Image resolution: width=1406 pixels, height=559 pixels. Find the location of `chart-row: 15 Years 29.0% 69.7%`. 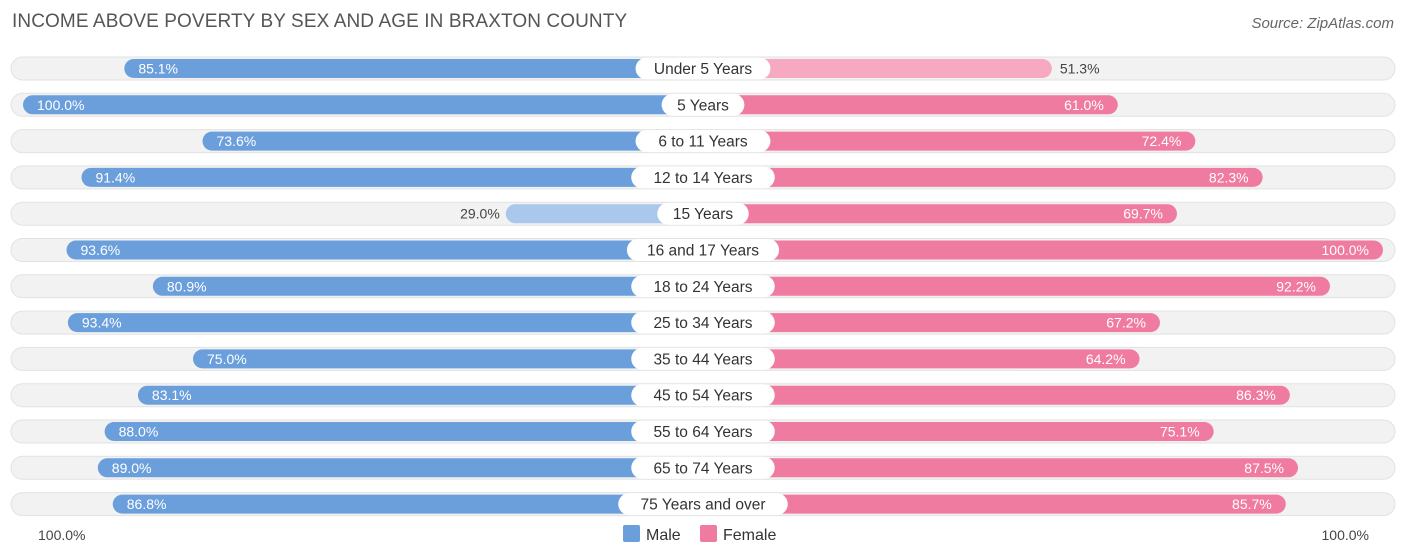

chart-row: 15 Years 29.0% 69.7% is located at coordinates (703, 213).